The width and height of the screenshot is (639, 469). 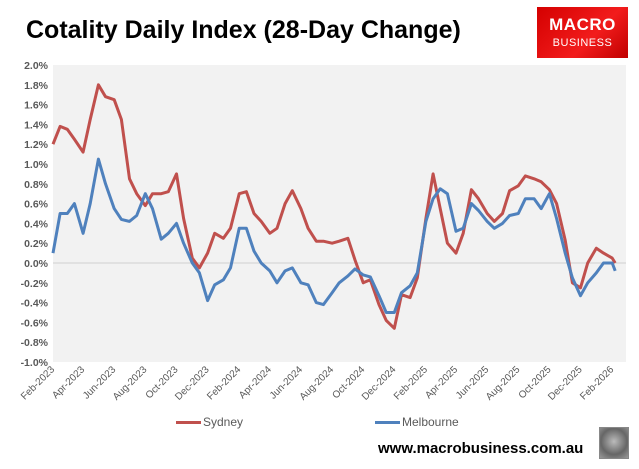 I want to click on y-tick-label: -0.6%, so click(x=35, y=323).